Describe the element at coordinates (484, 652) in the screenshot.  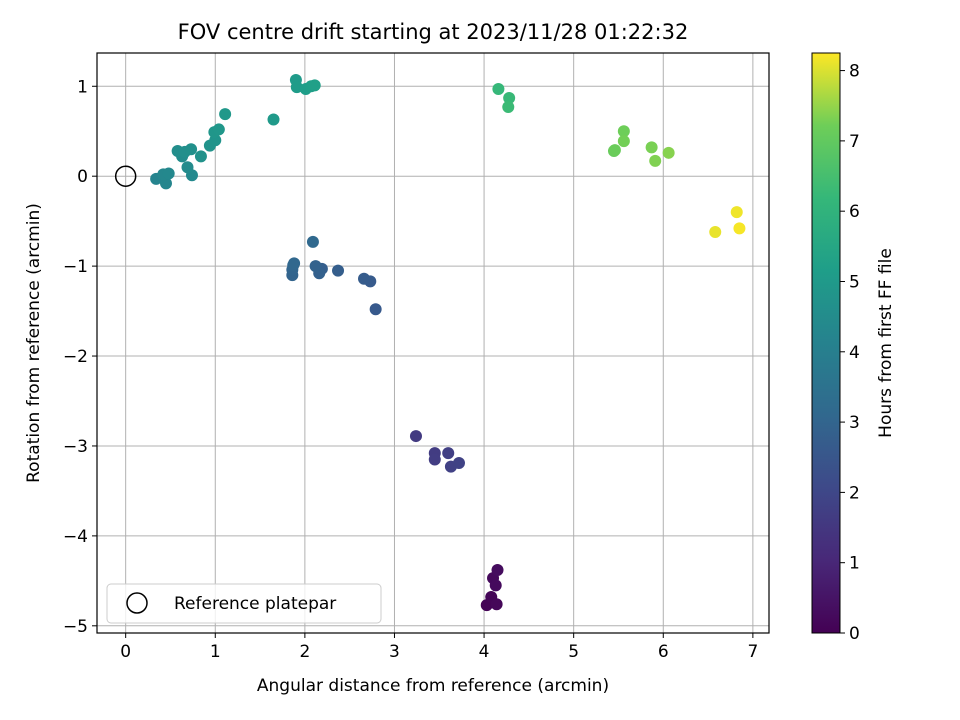
I see `x-tick-label: 4` at that location.